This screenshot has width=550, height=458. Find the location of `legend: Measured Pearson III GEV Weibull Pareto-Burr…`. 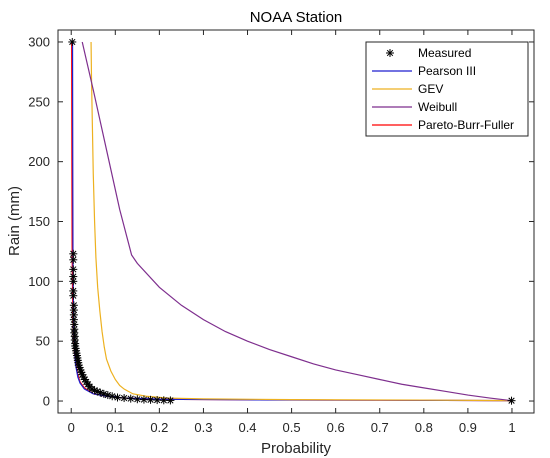

legend: Measured Pearson III GEV Weibull Pareto-Burr… is located at coordinates (447, 89).